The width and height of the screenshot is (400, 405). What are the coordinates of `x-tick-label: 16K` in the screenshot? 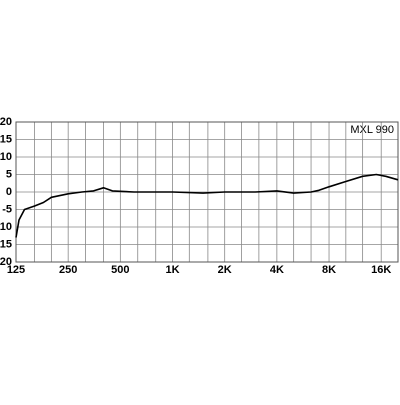 It's located at (381, 270).